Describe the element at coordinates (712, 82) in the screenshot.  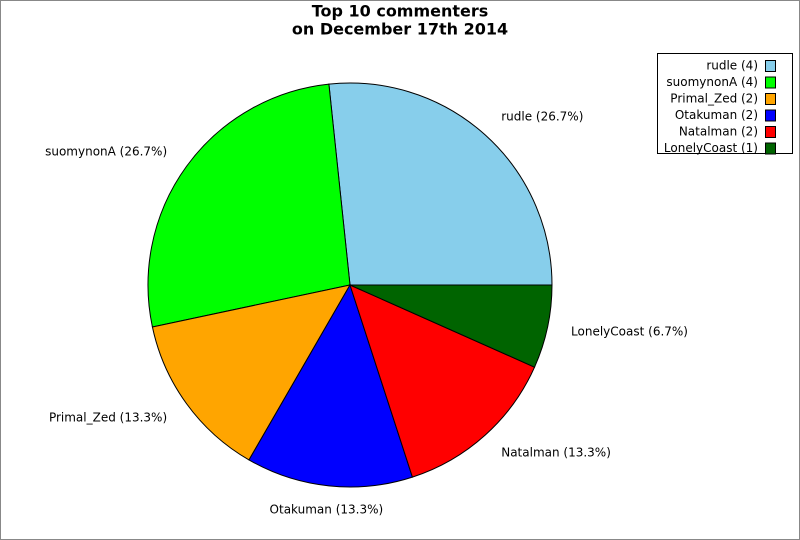
I see `legend-label: suomynonA (4)` at that location.